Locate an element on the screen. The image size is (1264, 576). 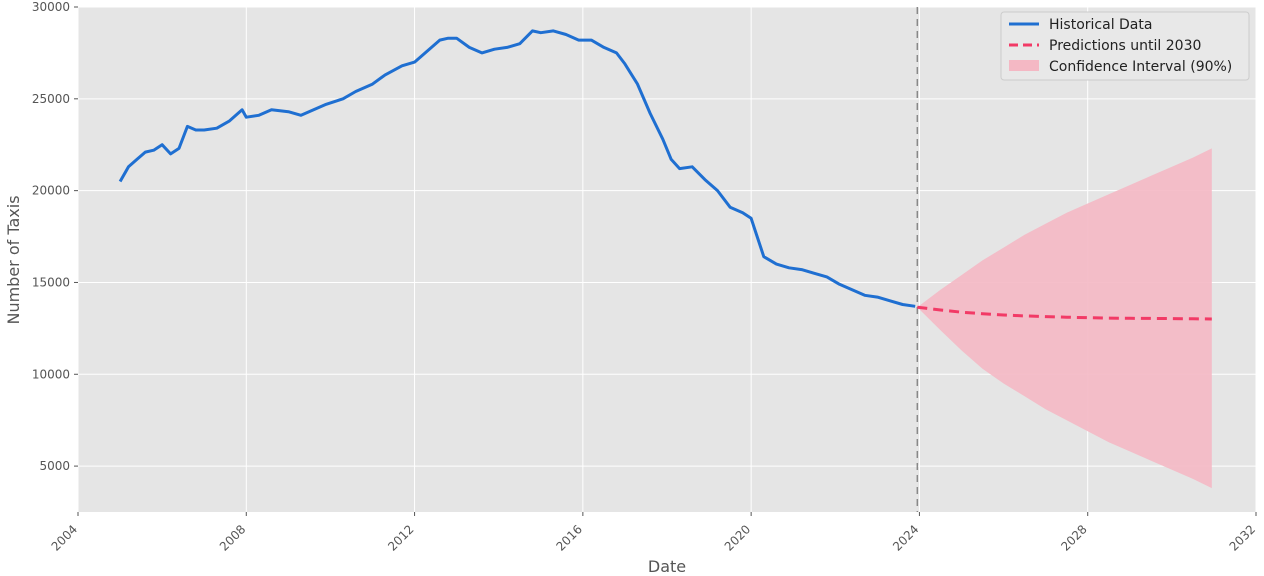
x-axis-title: Date is located at coordinates (667, 566).